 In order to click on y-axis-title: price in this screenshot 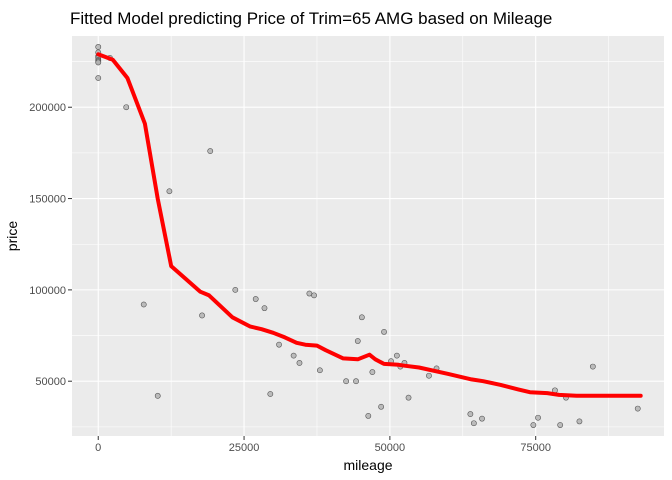, I will do `click(12, 236)`.